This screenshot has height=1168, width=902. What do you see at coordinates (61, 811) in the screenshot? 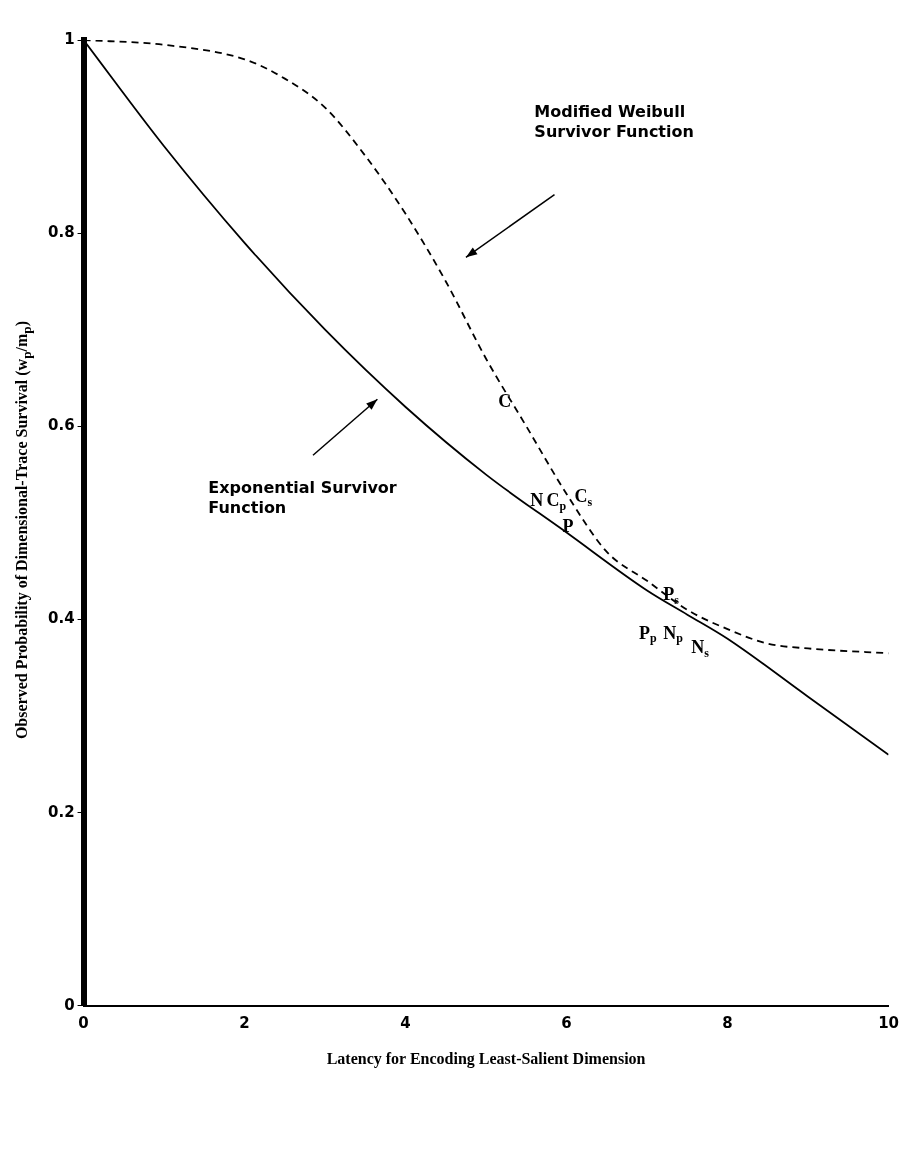
I see `y-tick-label: 0.2` at bounding box center [61, 811].